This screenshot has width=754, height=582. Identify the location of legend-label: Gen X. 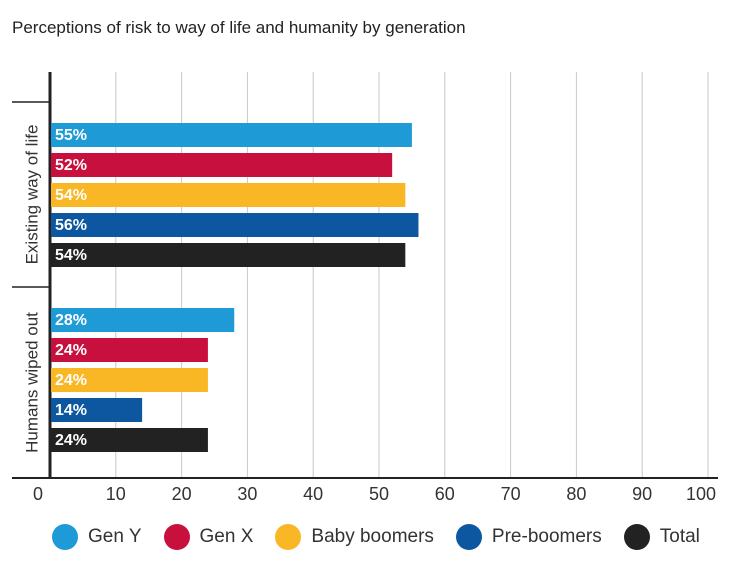
(226, 536).